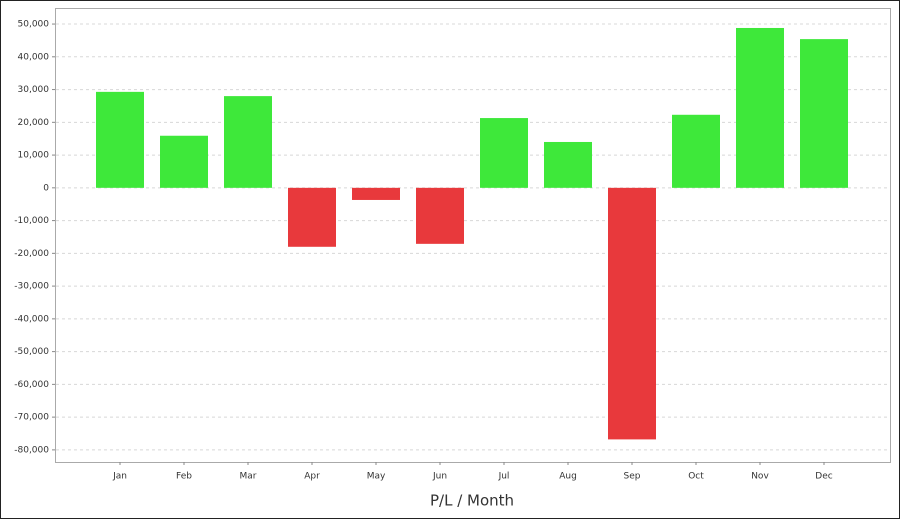 The height and width of the screenshot is (519, 900). What do you see at coordinates (34, 25) in the screenshot?
I see `y-tick-label: 50,000` at bounding box center [34, 25].